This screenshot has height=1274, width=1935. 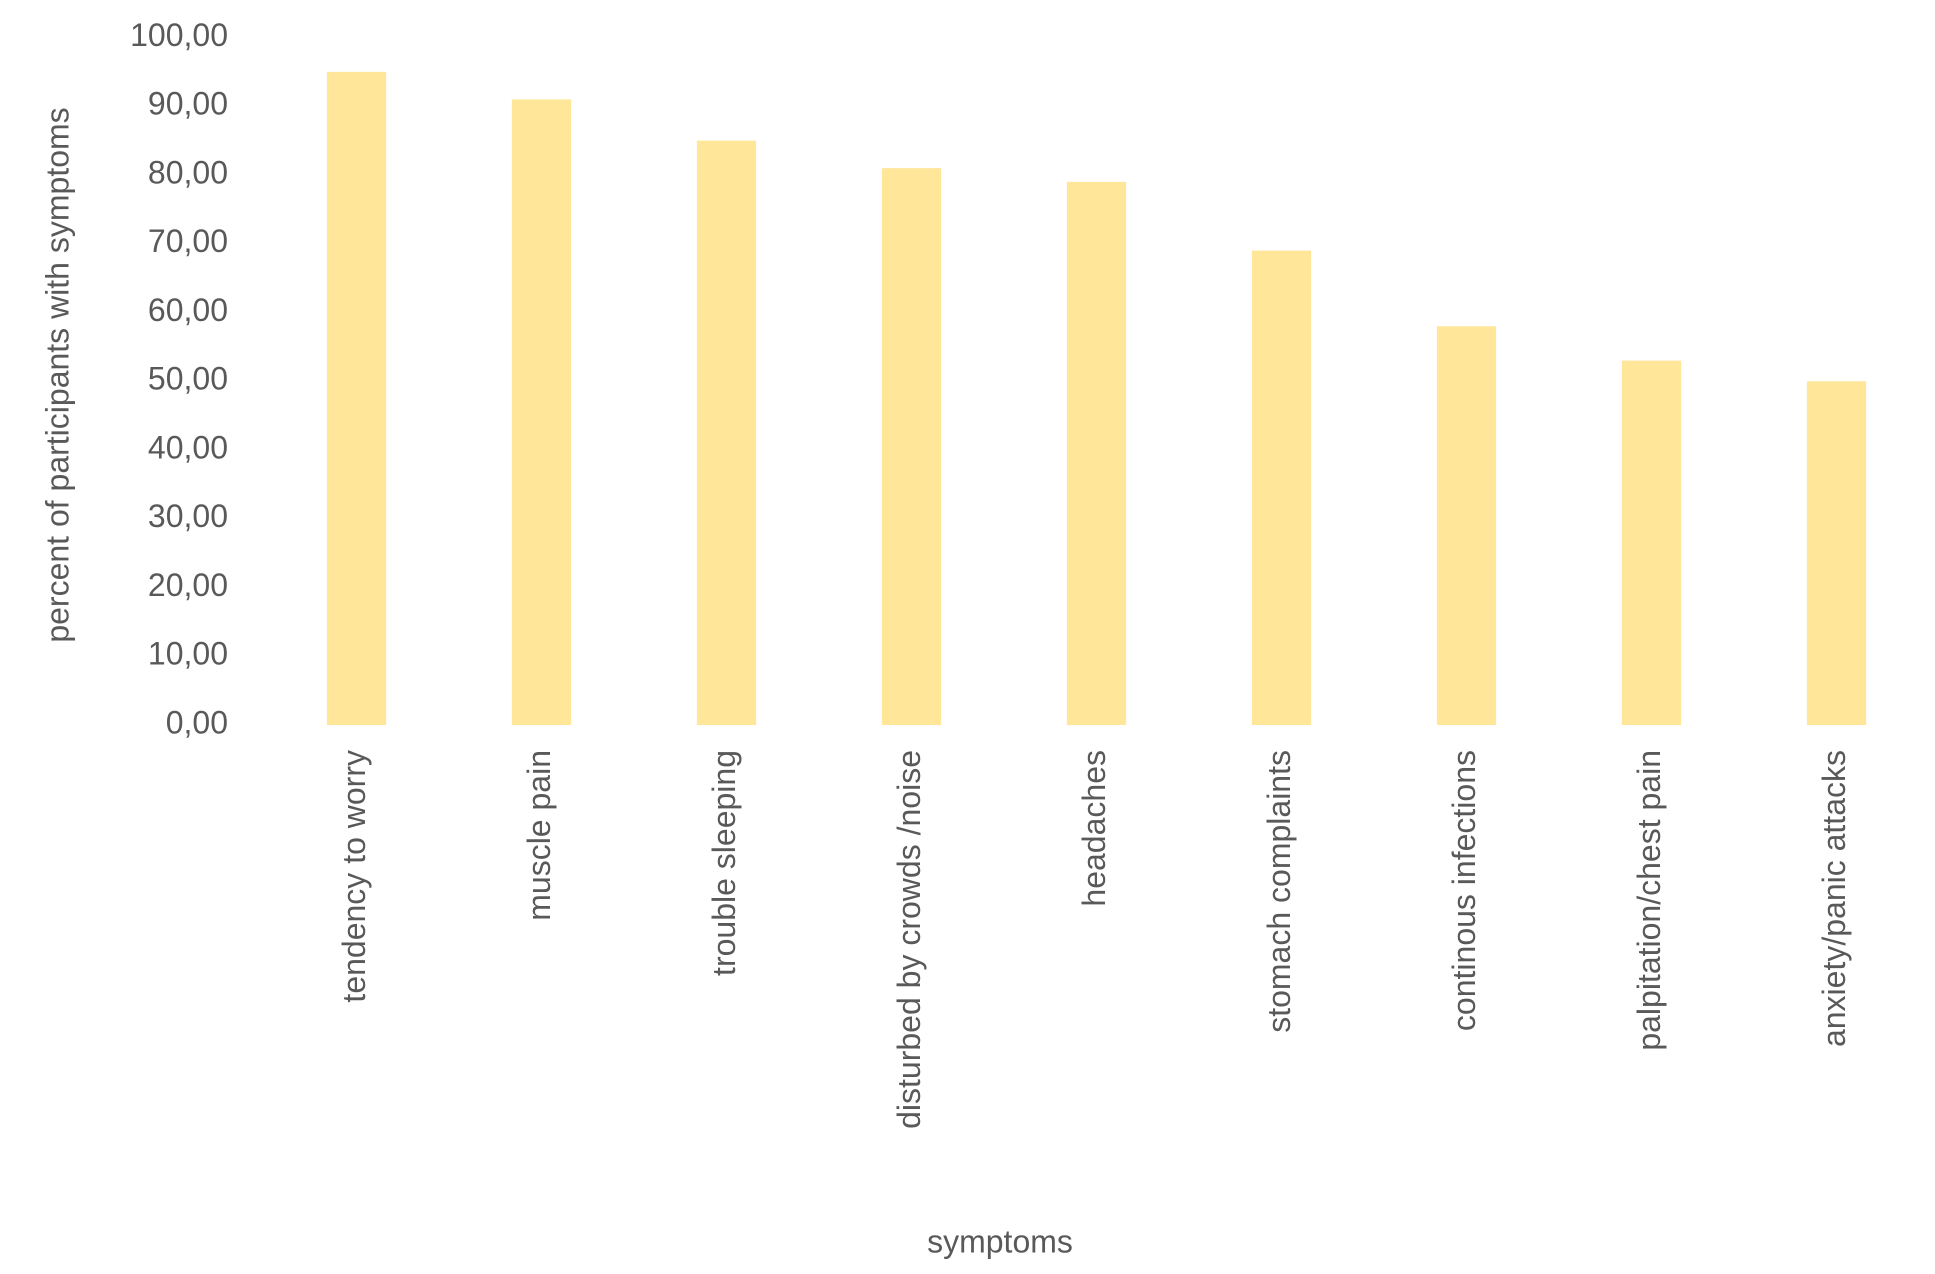 I want to click on y-tick-label: 0,00, so click(x=197, y=722).